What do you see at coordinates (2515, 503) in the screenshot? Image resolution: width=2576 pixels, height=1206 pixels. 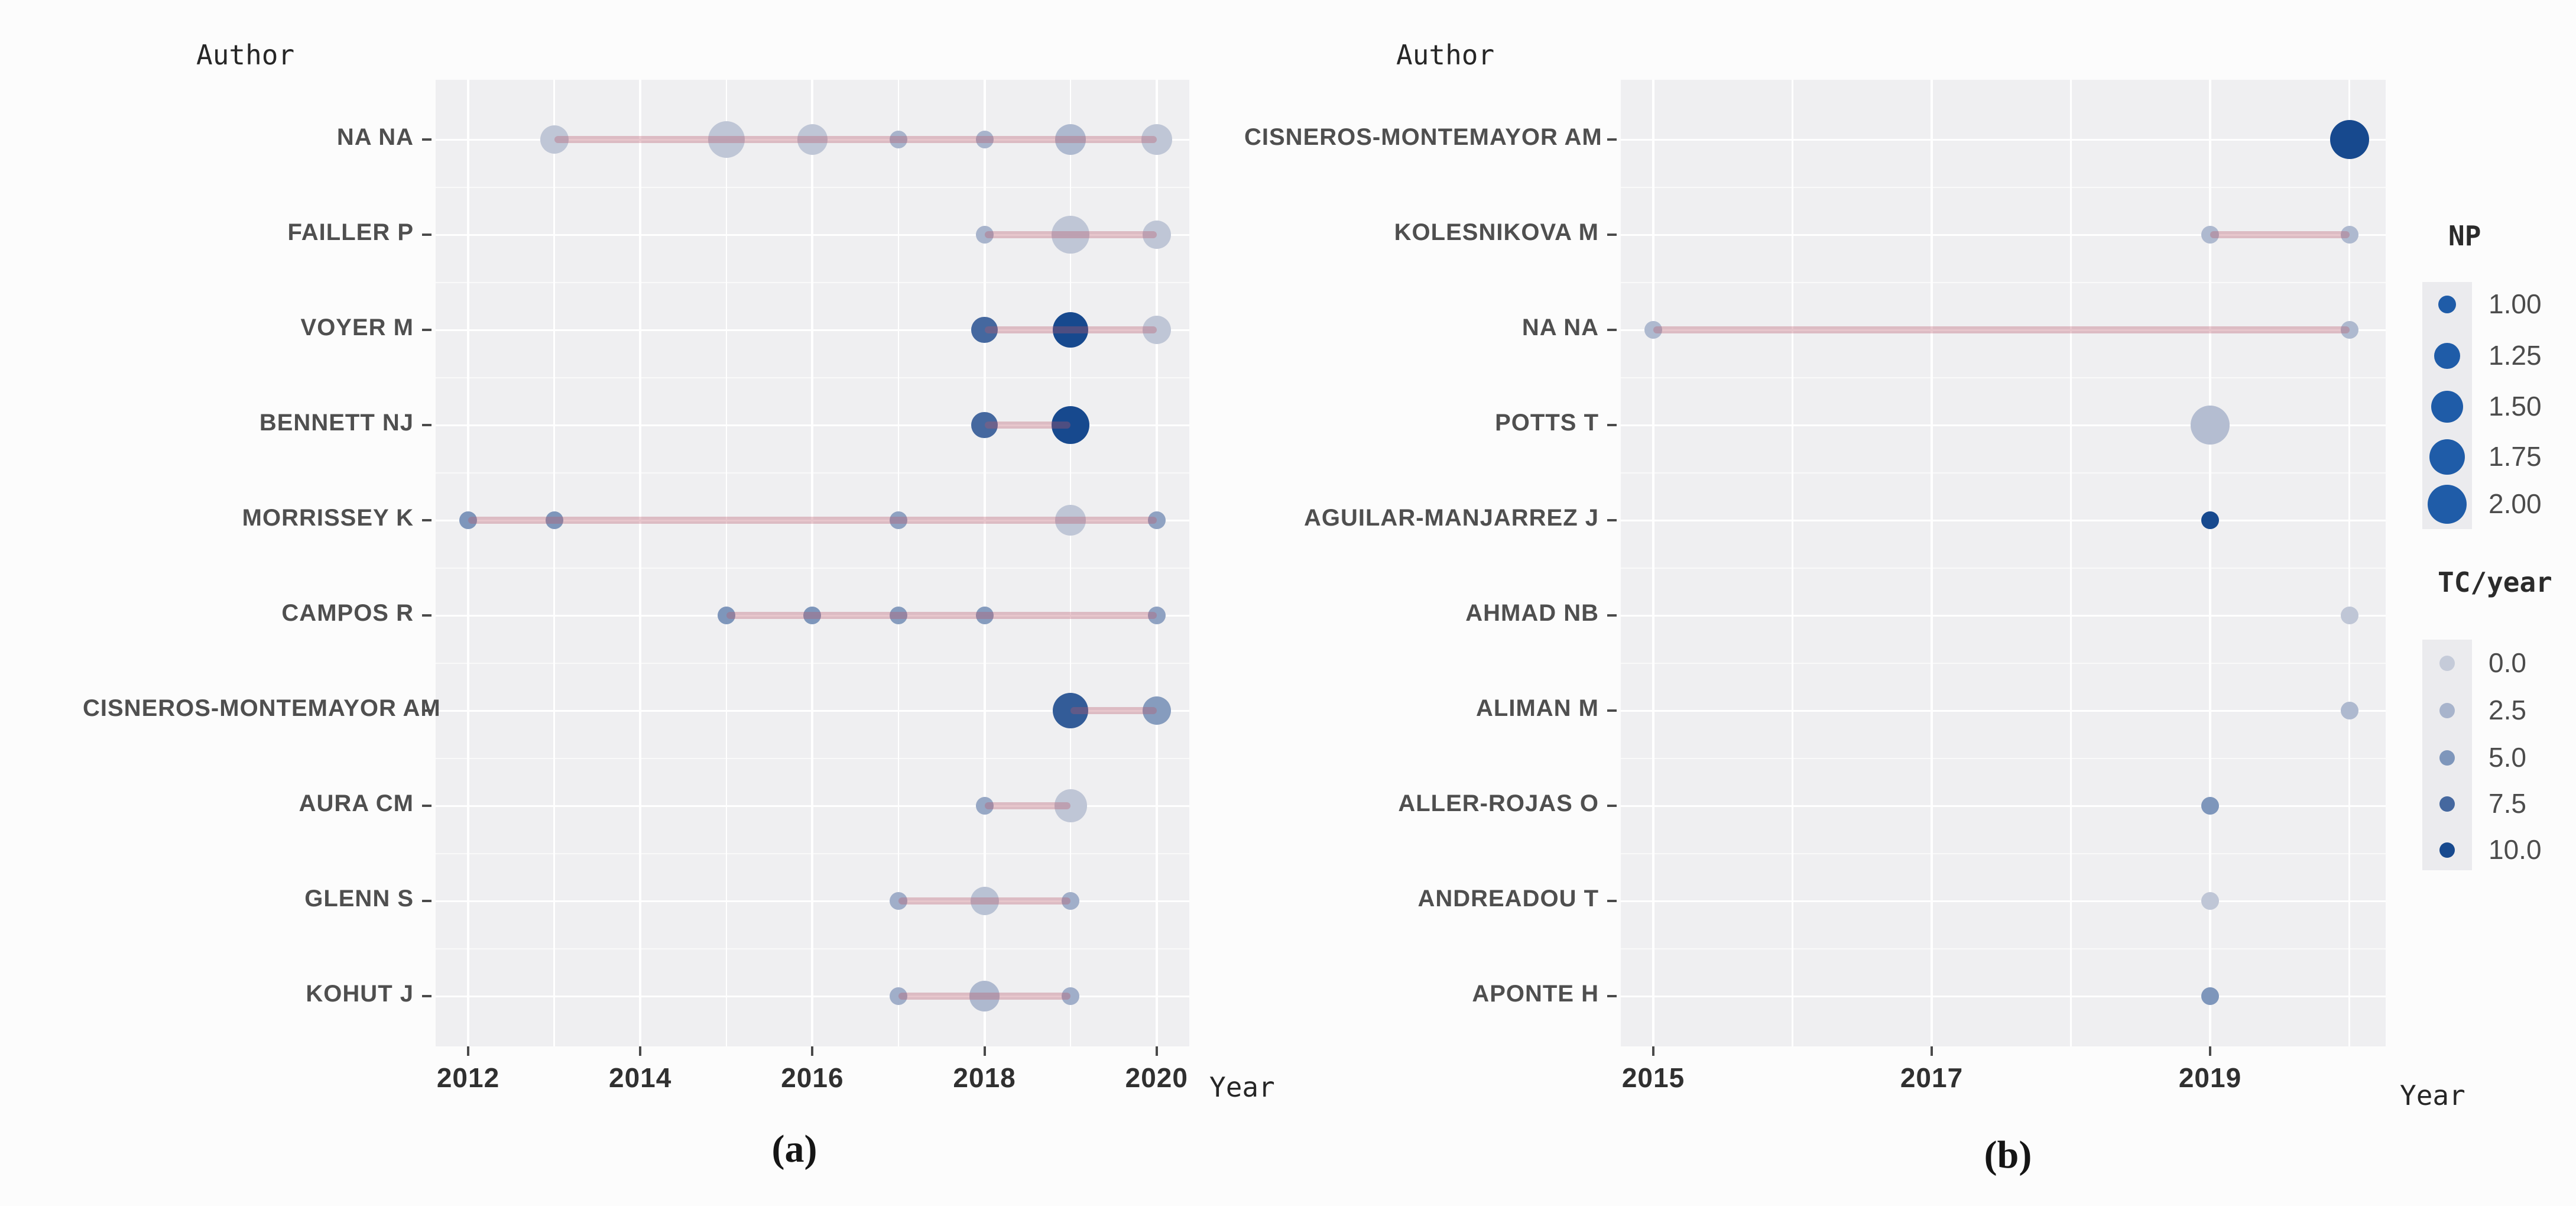 I see `np-legend-label: 2.00` at bounding box center [2515, 503].